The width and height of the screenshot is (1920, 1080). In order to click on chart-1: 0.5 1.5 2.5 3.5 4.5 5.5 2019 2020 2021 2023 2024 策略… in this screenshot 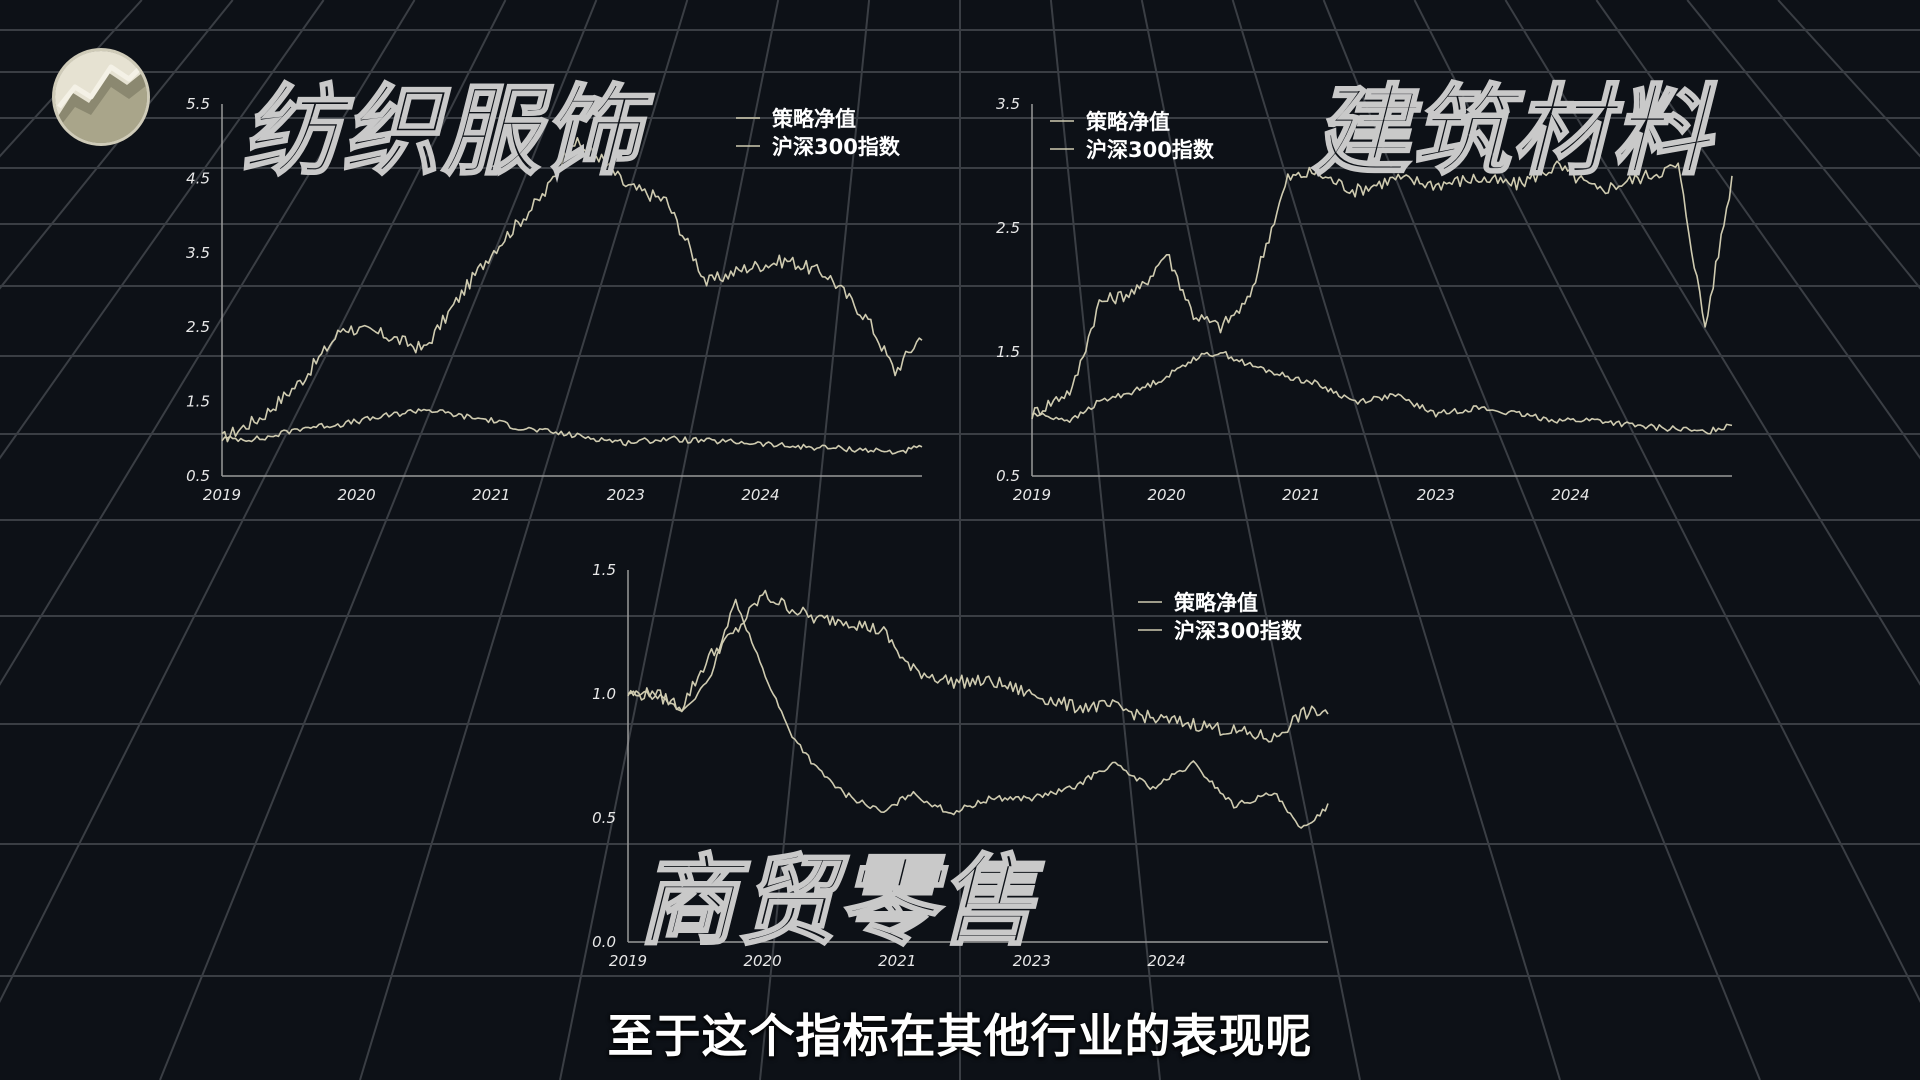, I will do `click(554, 299)`.